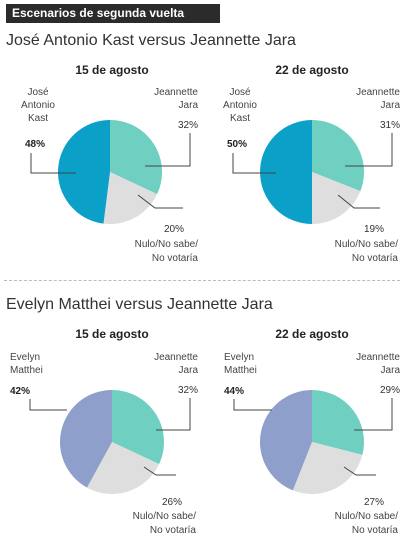  I want to click on value-label-nulo: 19%, so click(374, 229).